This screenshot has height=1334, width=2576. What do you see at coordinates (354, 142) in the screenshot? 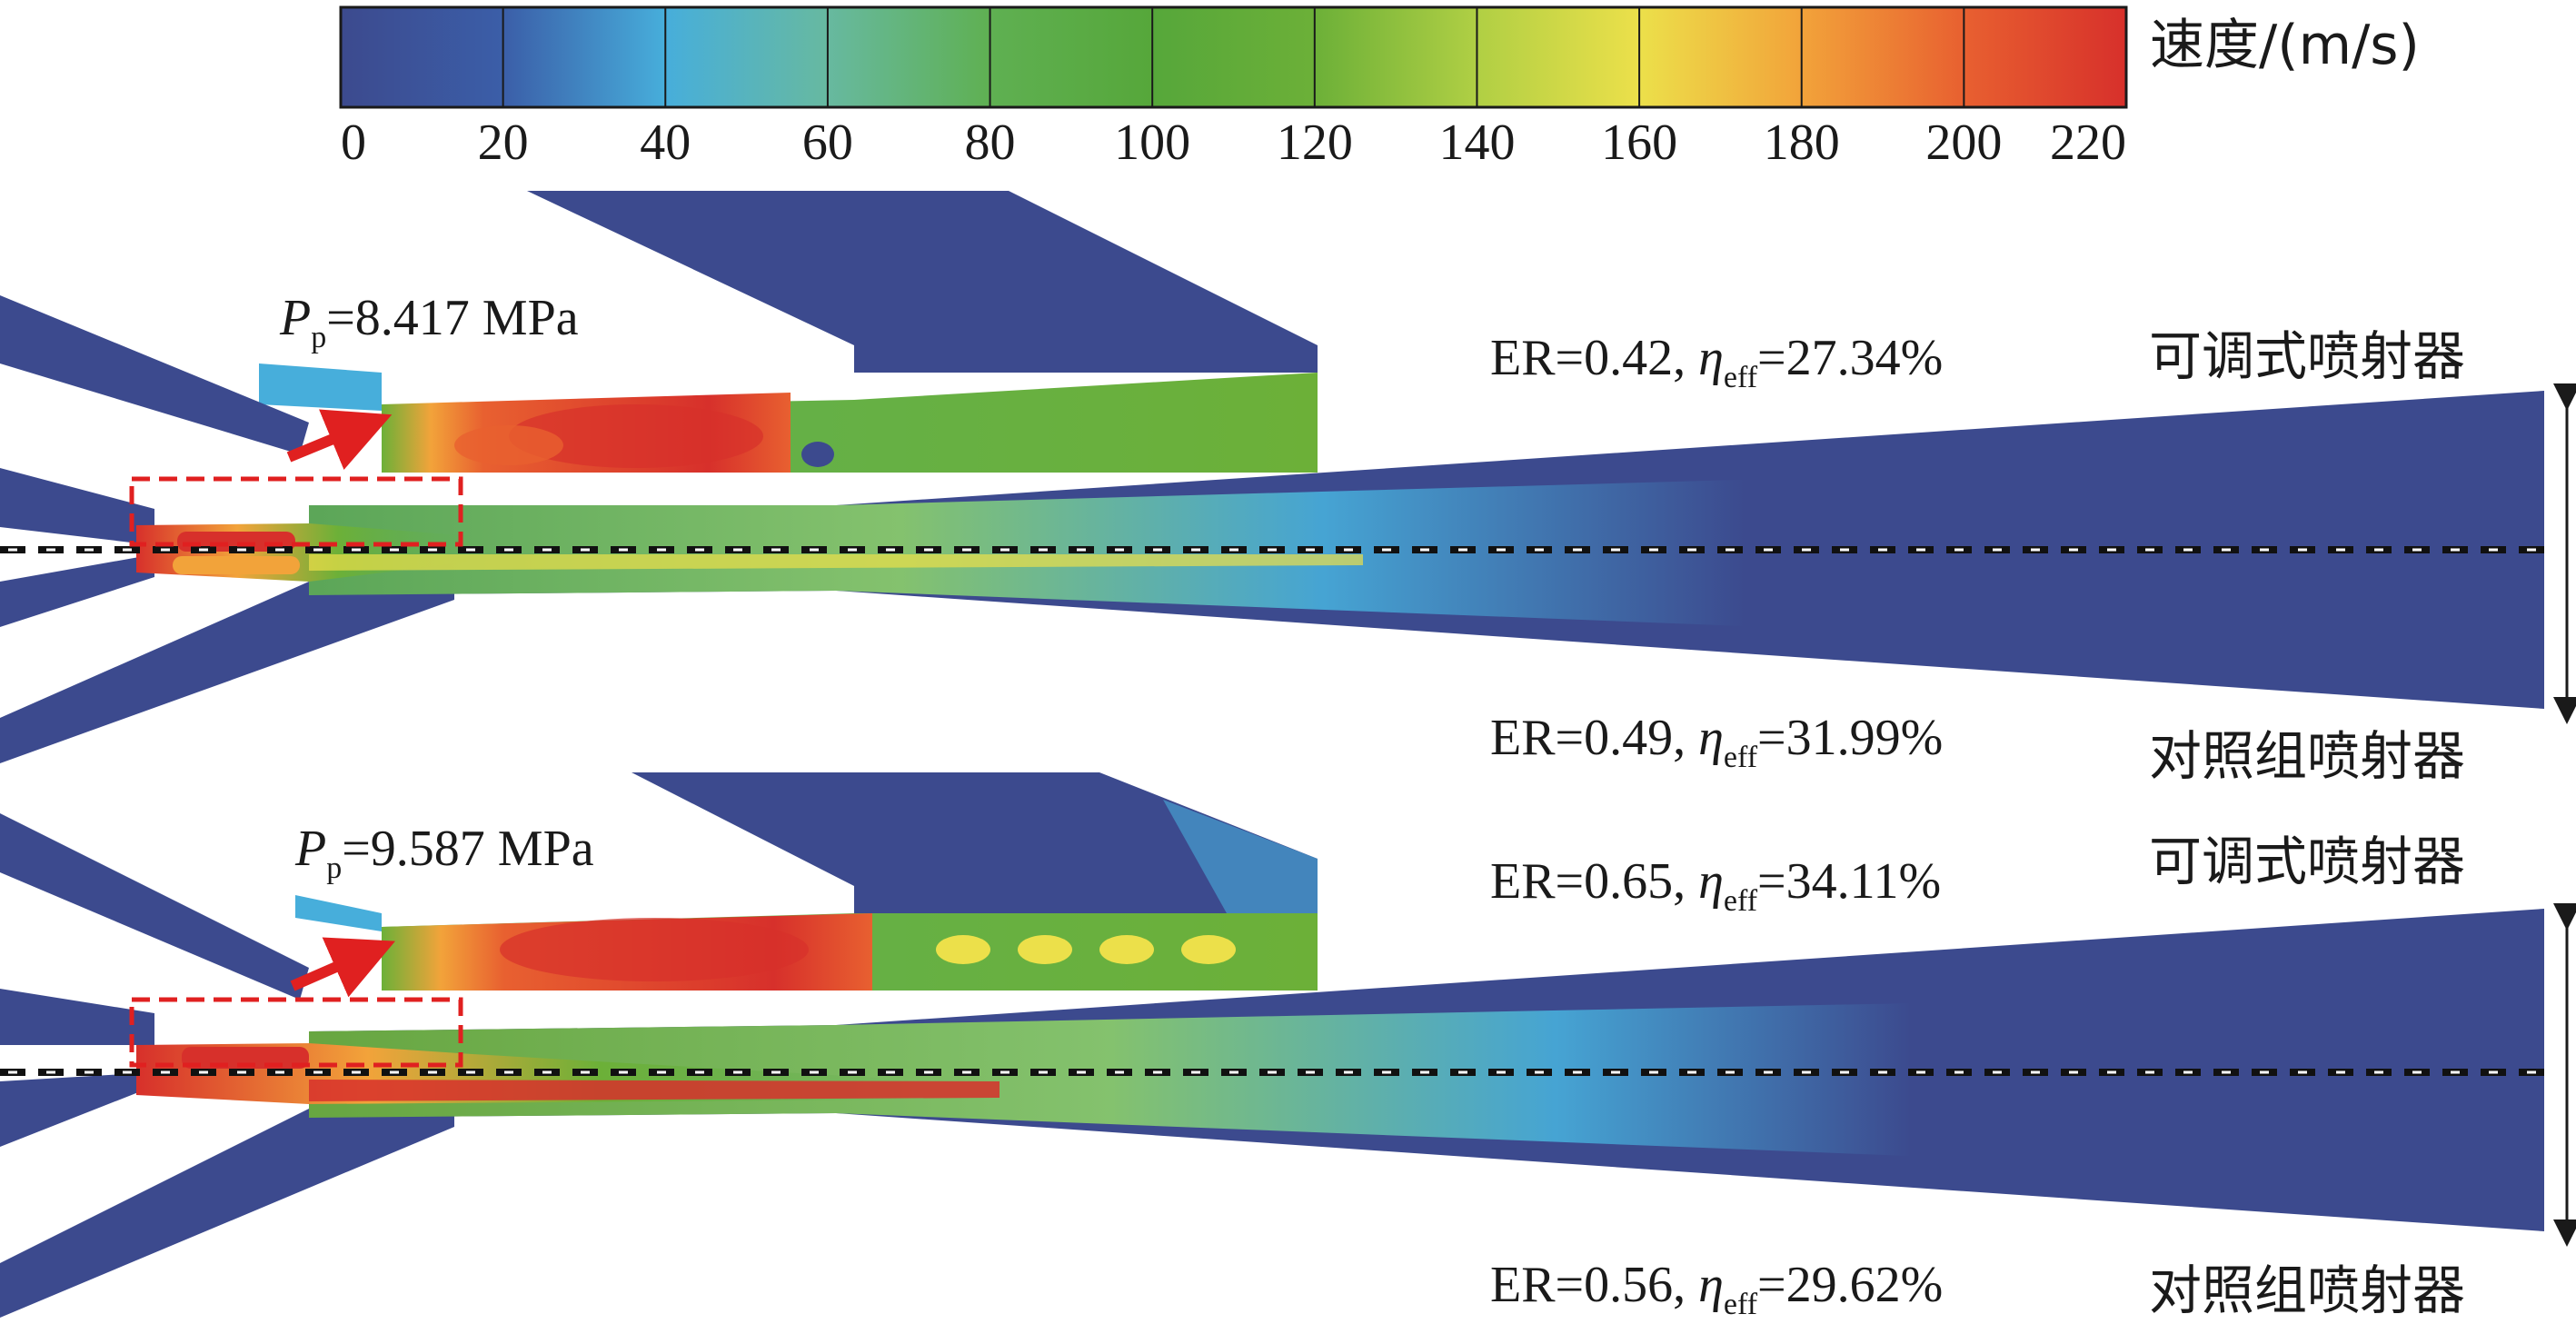
I see `colorbar-tick-label: 0` at bounding box center [354, 142].